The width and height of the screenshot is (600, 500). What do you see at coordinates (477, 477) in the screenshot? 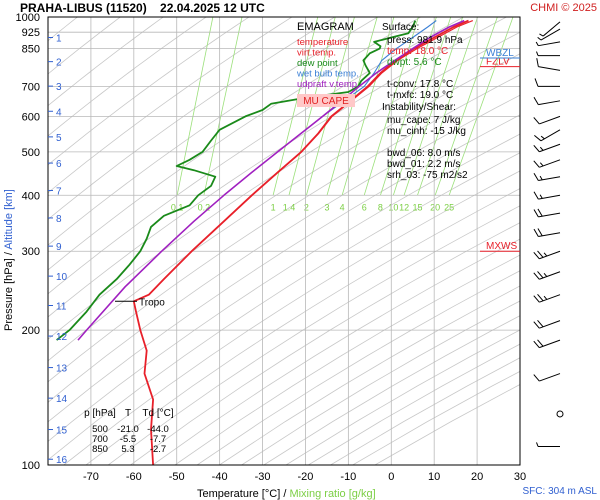
I see `temperature-tick-label: 20` at bounding box center [477, 477].